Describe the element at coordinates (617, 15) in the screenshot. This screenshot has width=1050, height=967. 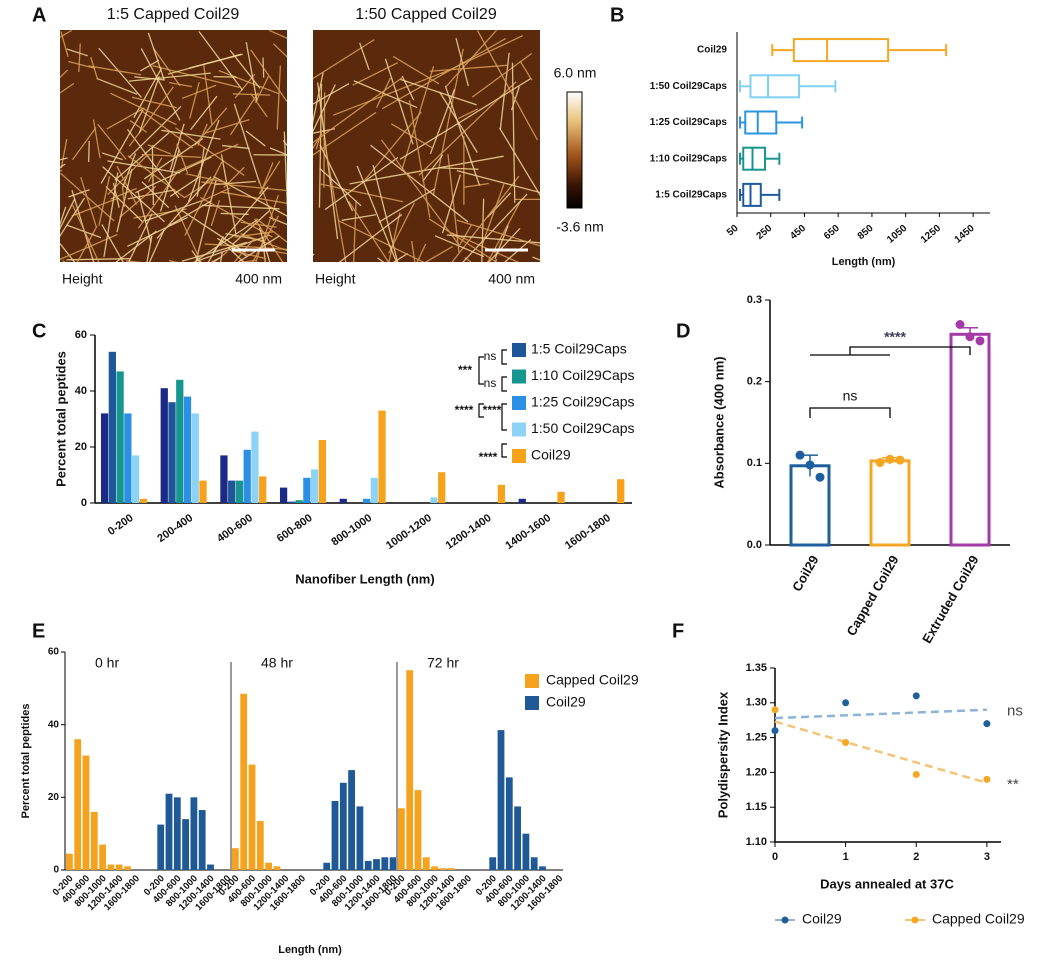
I see `panel-letter: B` at that location.